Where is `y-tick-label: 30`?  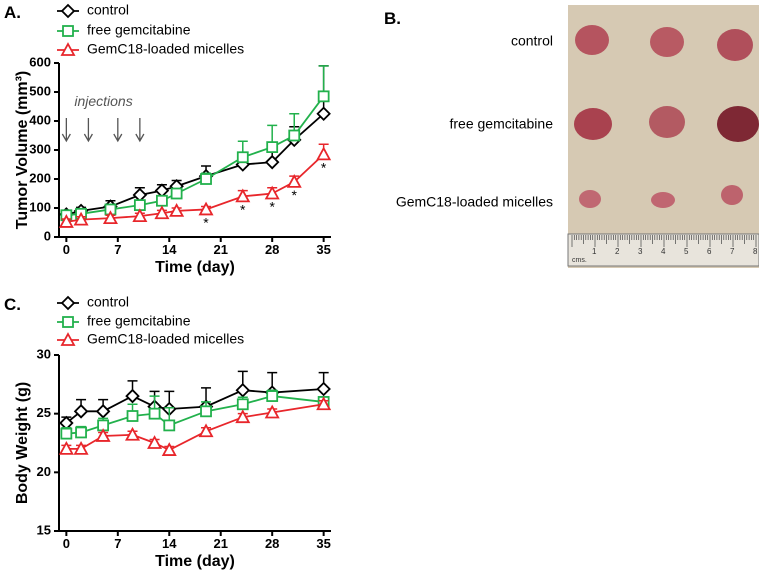 y-tick-label: 30 is located at coordinates (44, 353).